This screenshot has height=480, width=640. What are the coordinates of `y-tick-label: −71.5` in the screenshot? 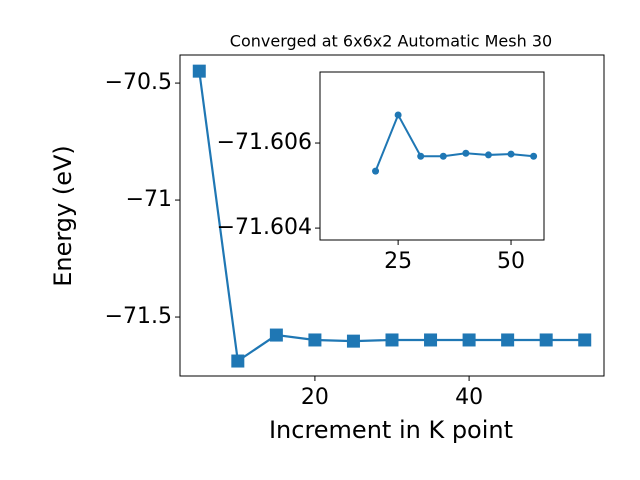 It's located at (138, 316).